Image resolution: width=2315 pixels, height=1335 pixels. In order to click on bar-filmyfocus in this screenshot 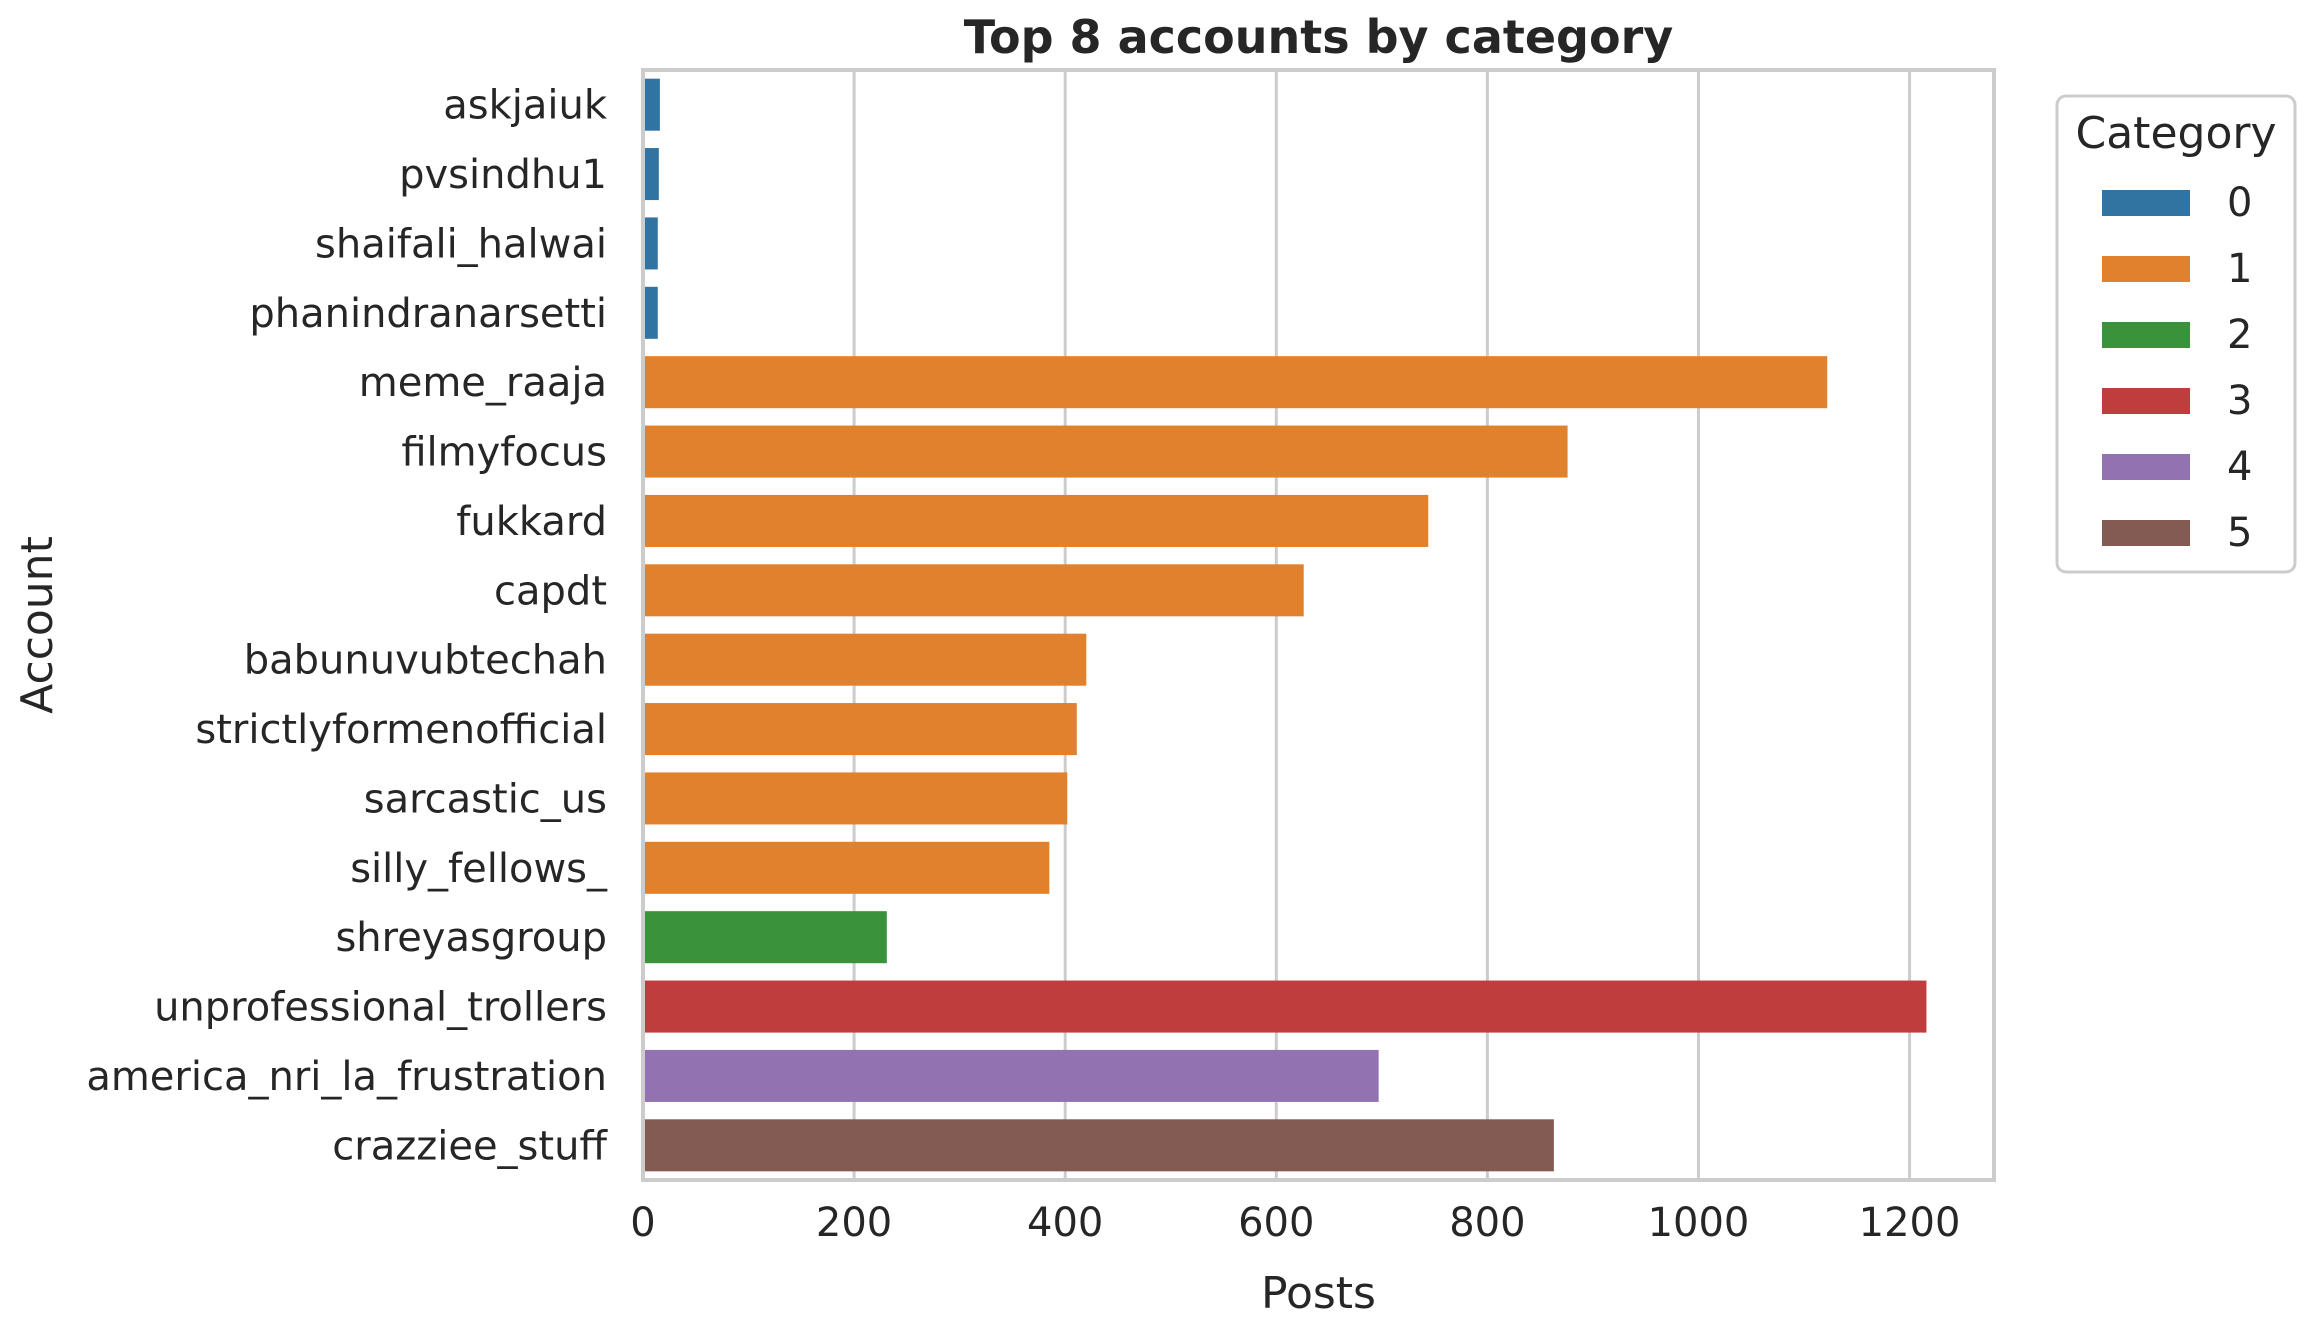, I will do `click(1105, 451)`.